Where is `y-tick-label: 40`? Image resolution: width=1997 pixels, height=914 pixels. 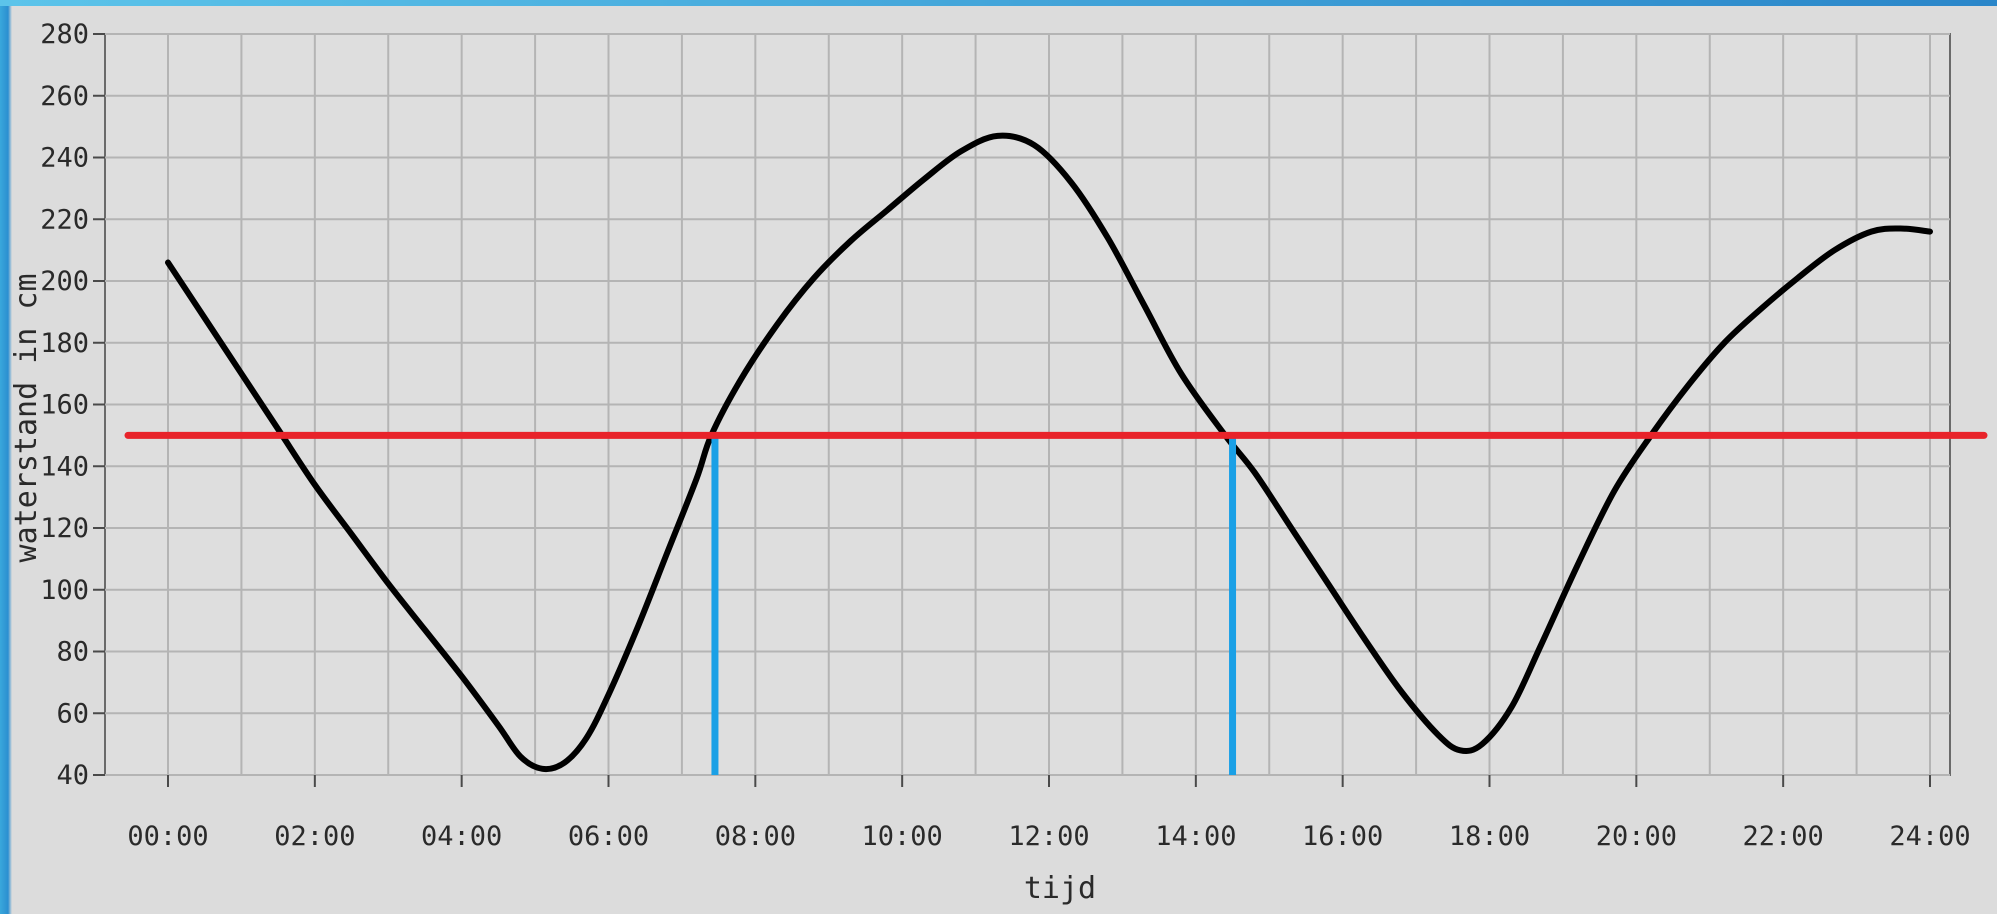 y-tick-label: 40 is located at coordinates (72, 775).